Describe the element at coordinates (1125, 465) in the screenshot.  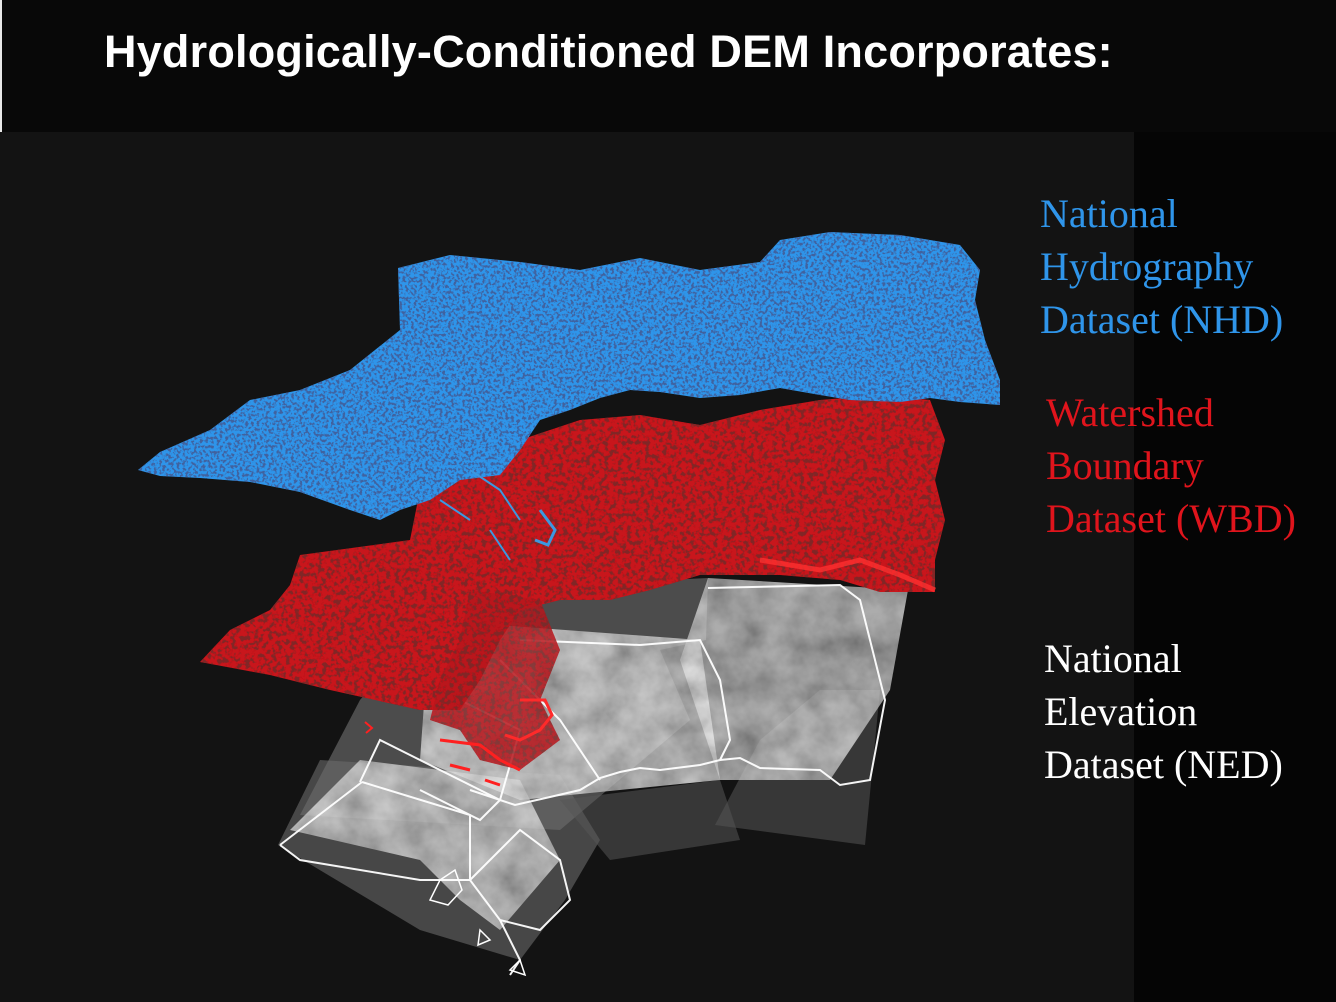
I see `wbd-label-line-2: Boundary` at that location.